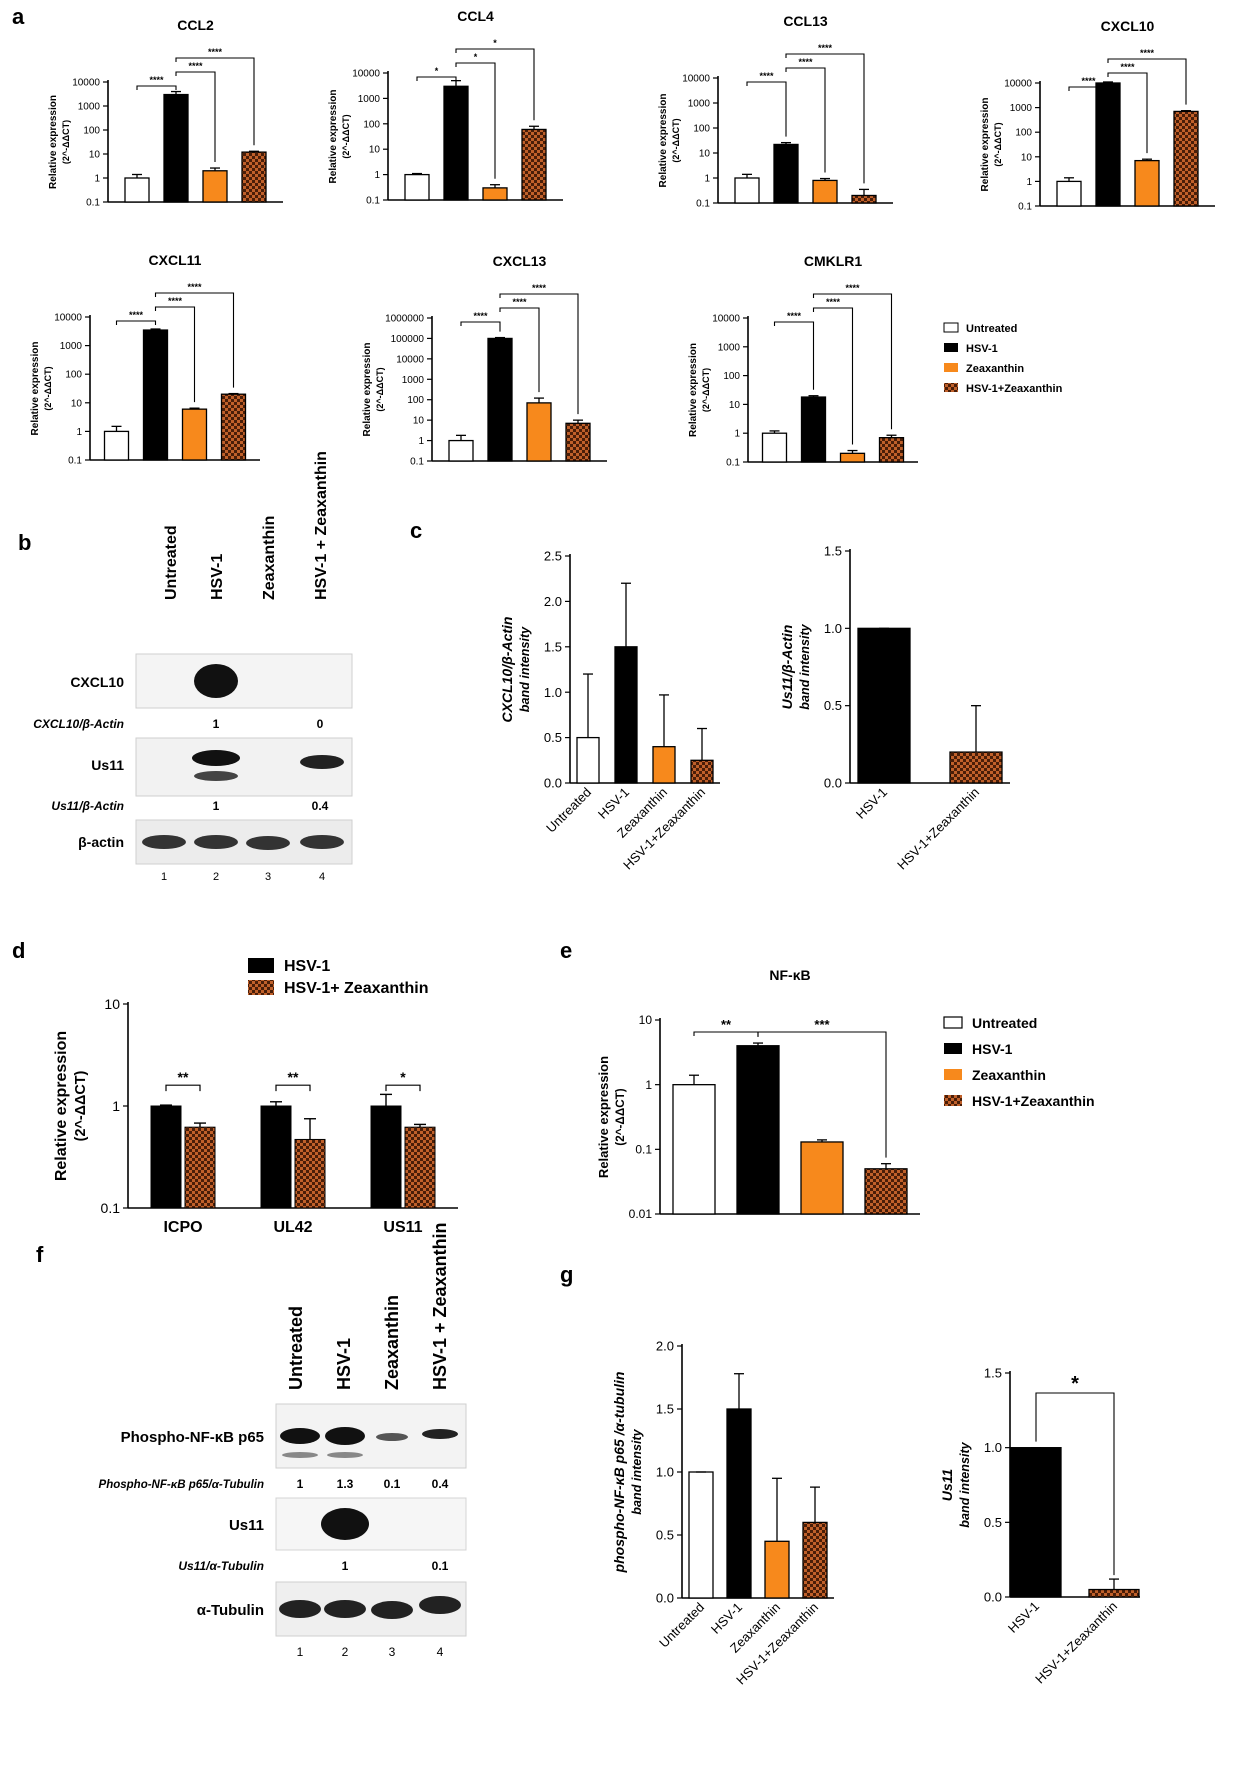 Image resolution: width=1238 pixels, height=1766 pixels. I want to click on y-tick-label: 2.5, so click(553, 556).